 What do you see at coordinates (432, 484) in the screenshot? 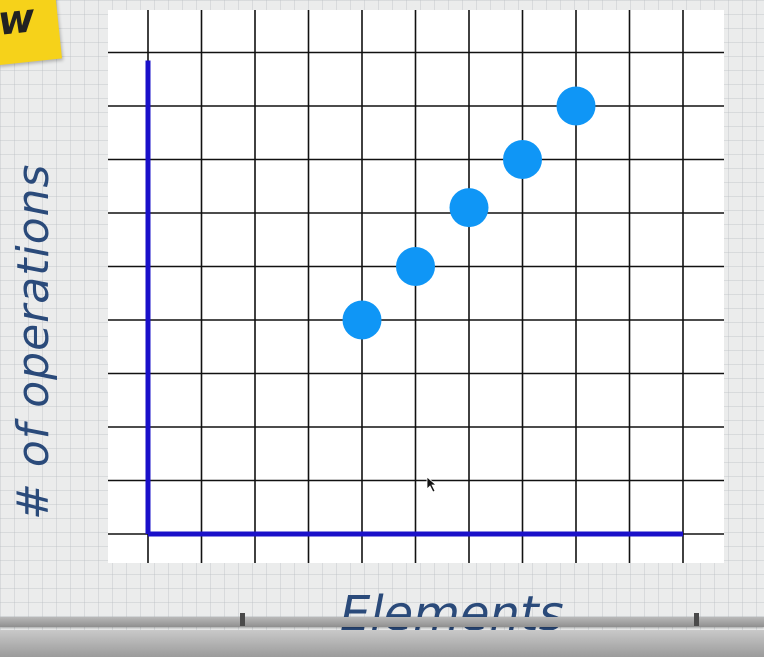
I see `mouse-pointer-icon` at bounding box center [432, 484].